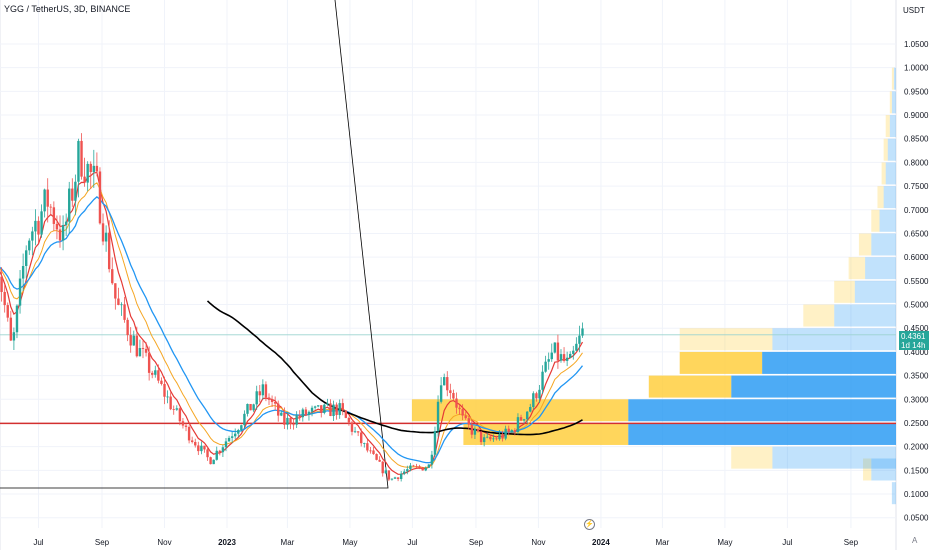  What do you see at coordinates (914, 10) in the screenshot?
I see `currency-label: USDT` at bounding box center [914, 10].